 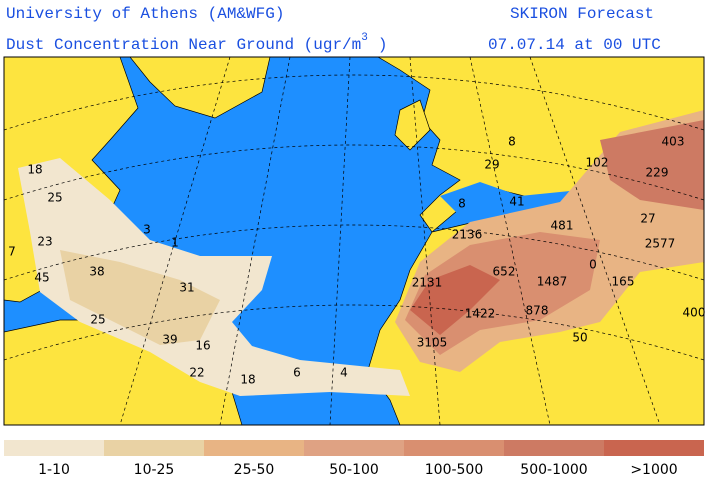 I want to click on map-label: 6, so click(x=297, y=373).